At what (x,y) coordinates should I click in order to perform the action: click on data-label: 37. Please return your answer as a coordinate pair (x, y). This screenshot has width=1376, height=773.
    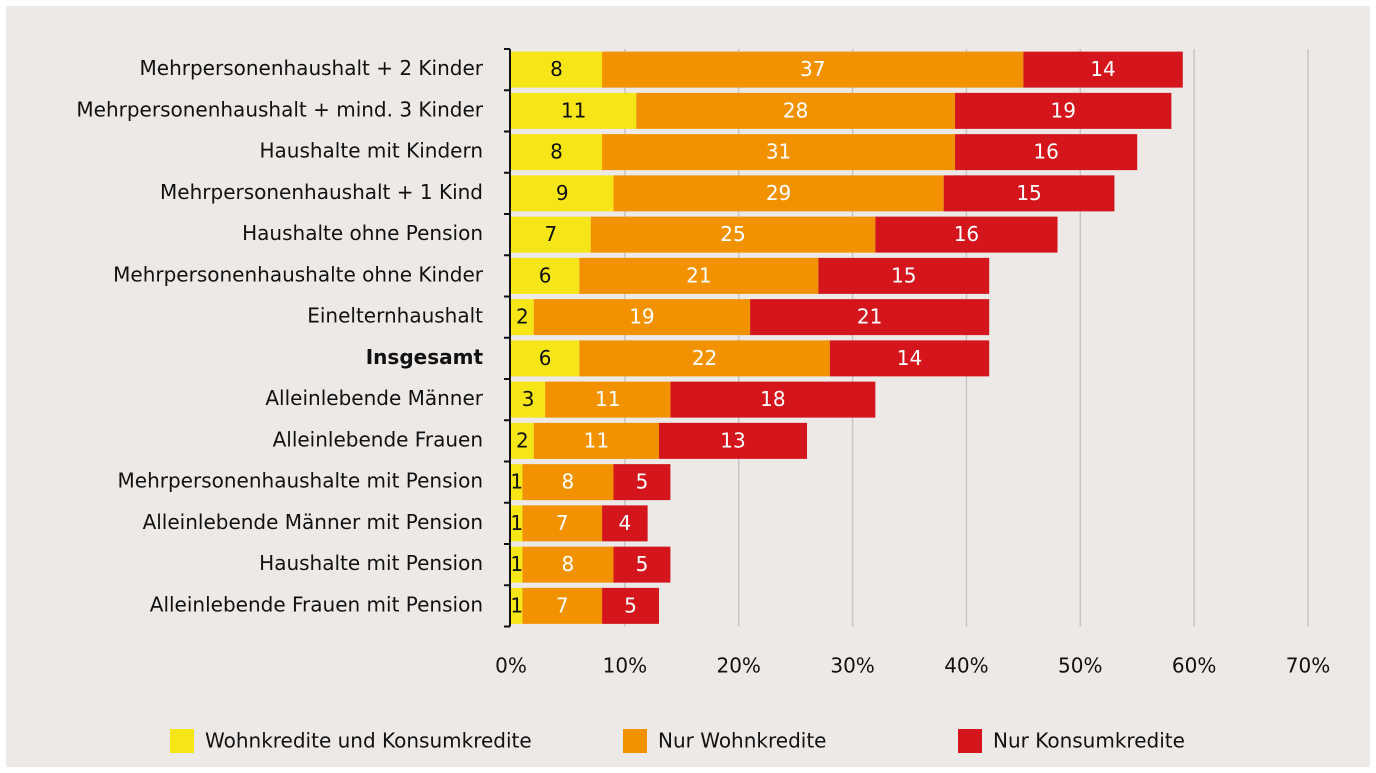
    Looking at the image, I should click on (812, 69).